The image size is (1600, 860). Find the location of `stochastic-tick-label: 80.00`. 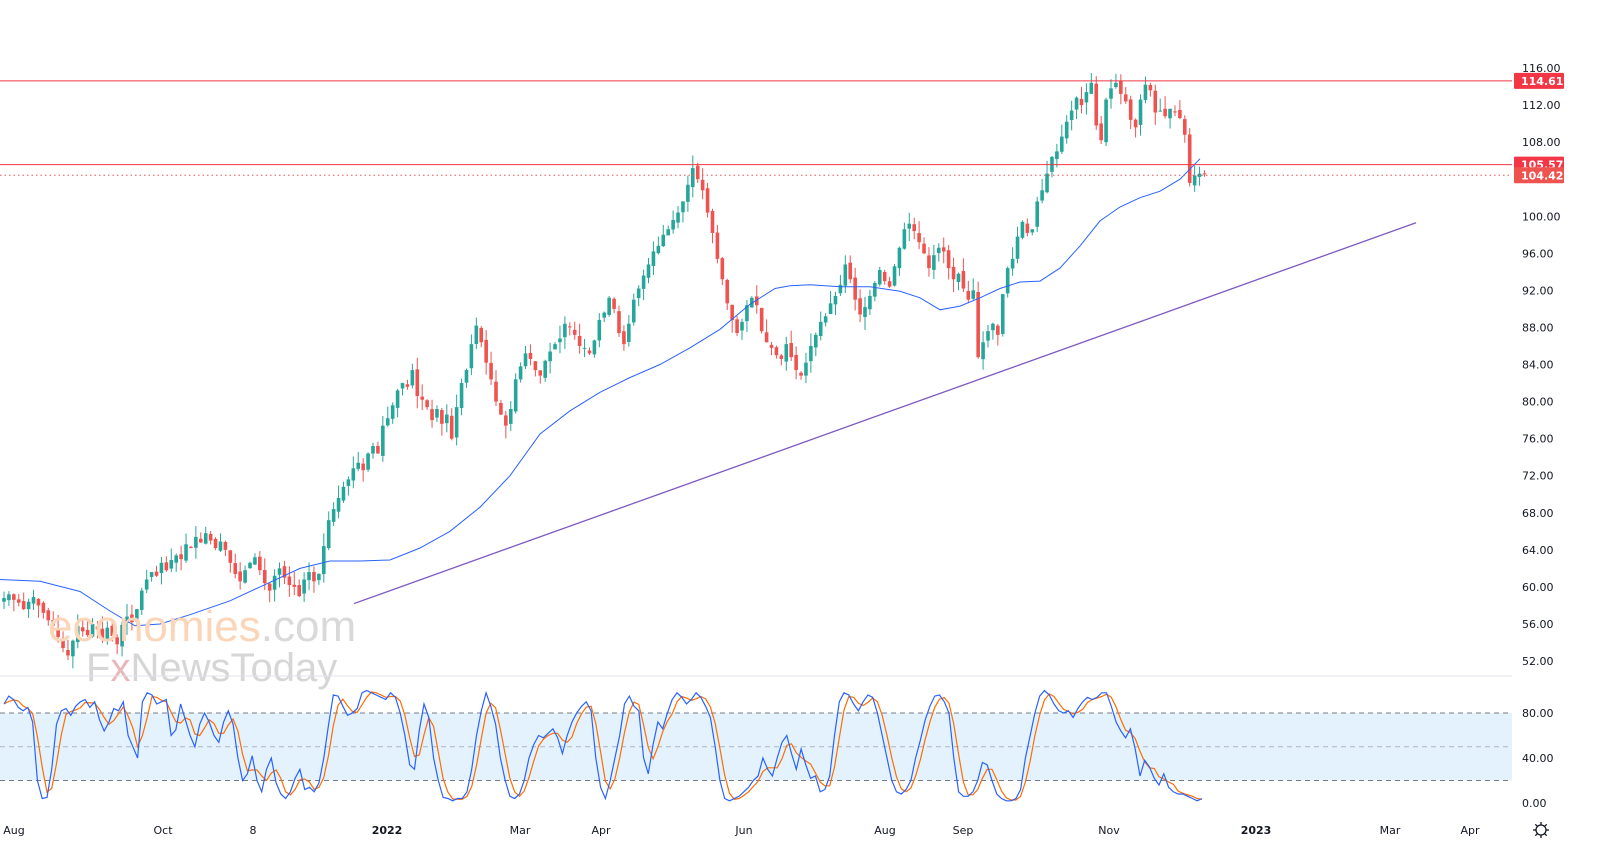

stochastic-tick-label: 80.00 is located at coordinates (1538, 713).